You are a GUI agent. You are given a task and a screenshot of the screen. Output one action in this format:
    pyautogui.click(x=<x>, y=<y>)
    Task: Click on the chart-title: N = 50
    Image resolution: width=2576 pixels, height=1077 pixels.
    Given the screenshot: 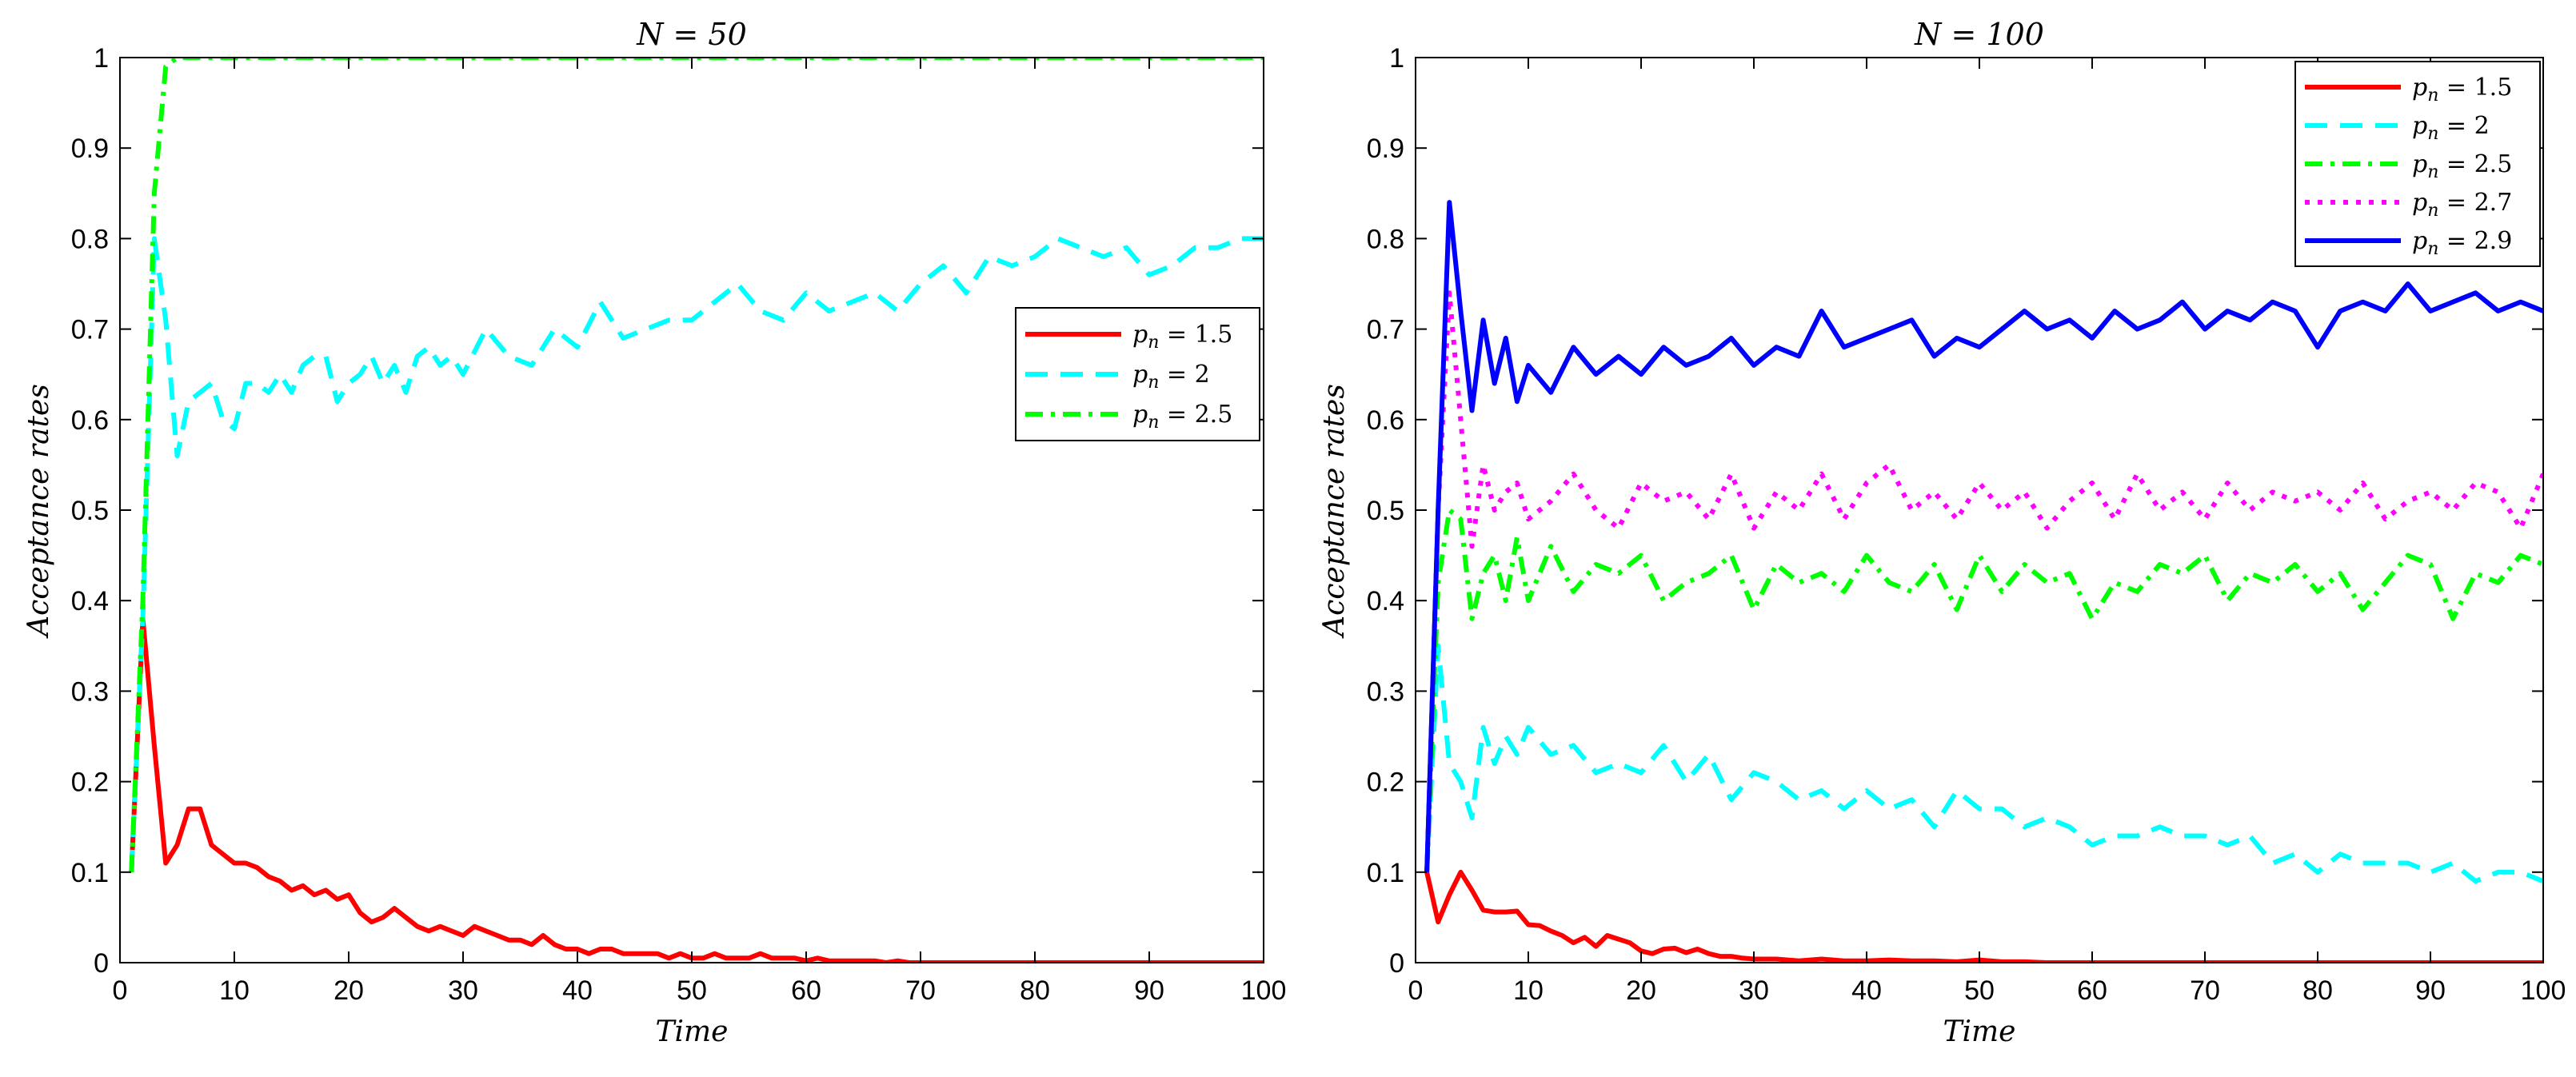 What is the action you would take?
    pyautogui.click(x=692, y=34)
    